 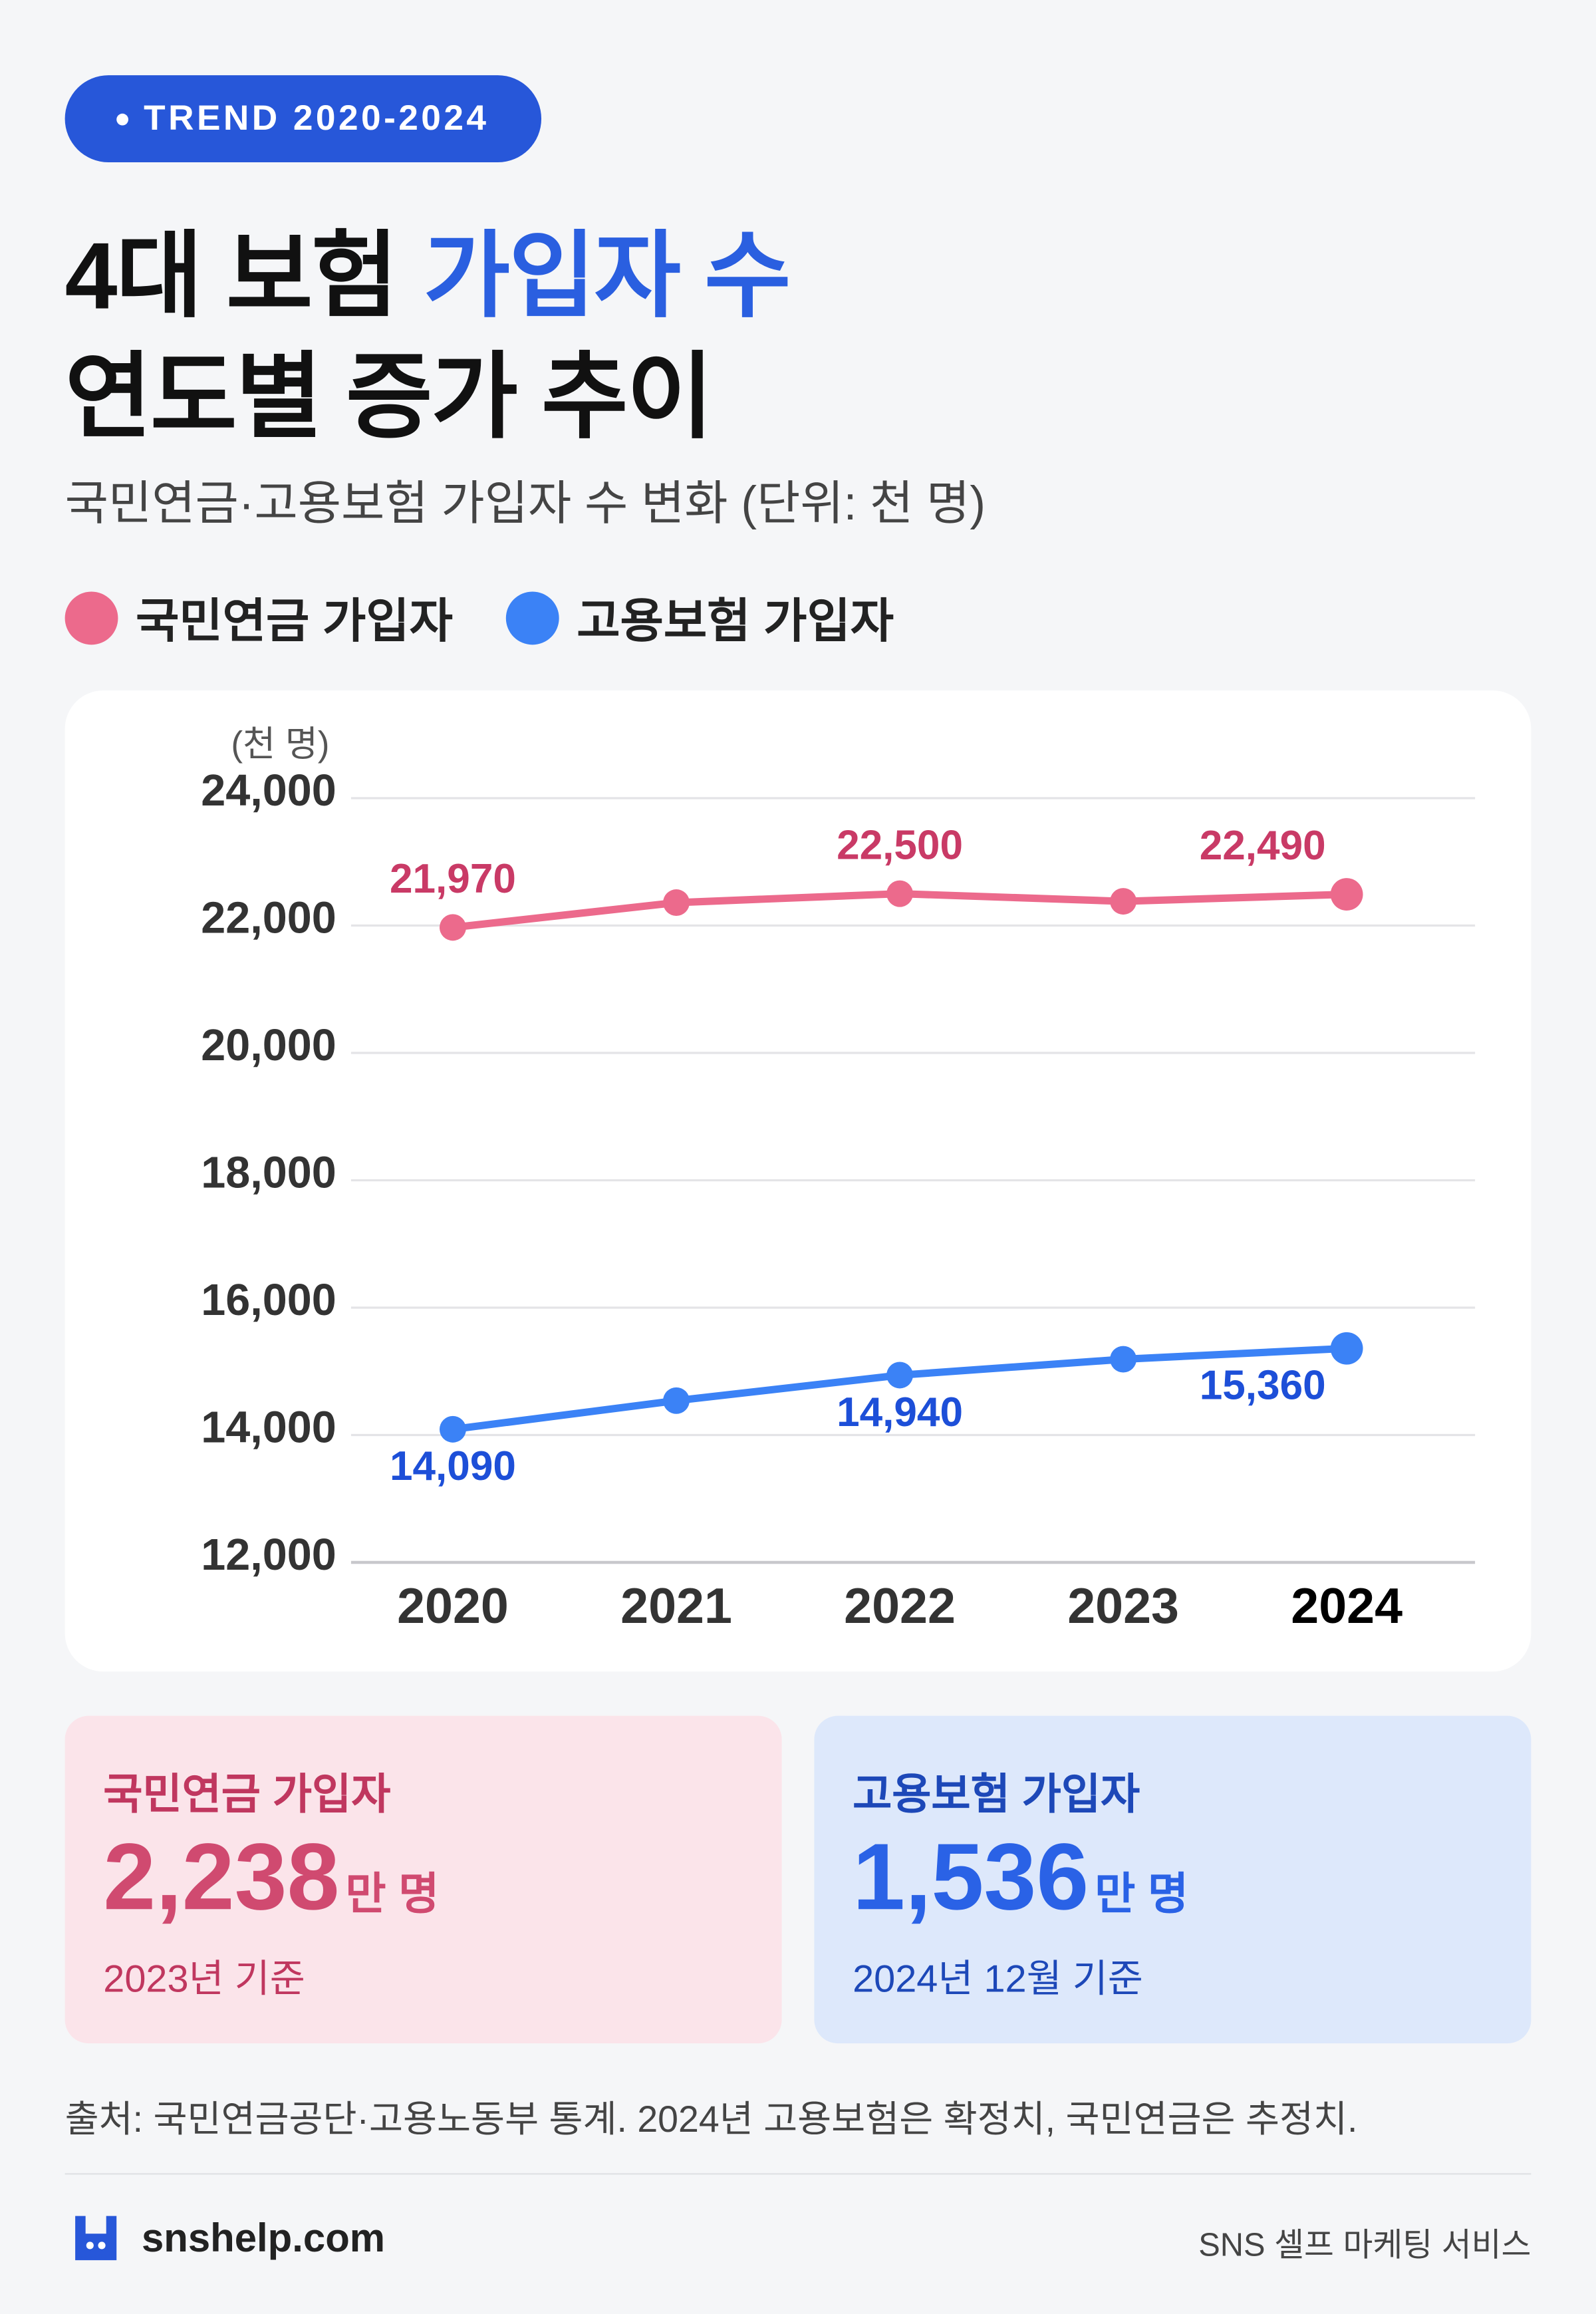 I want to click on badge: TREND 2020-2024, so click(x=303, y=118).